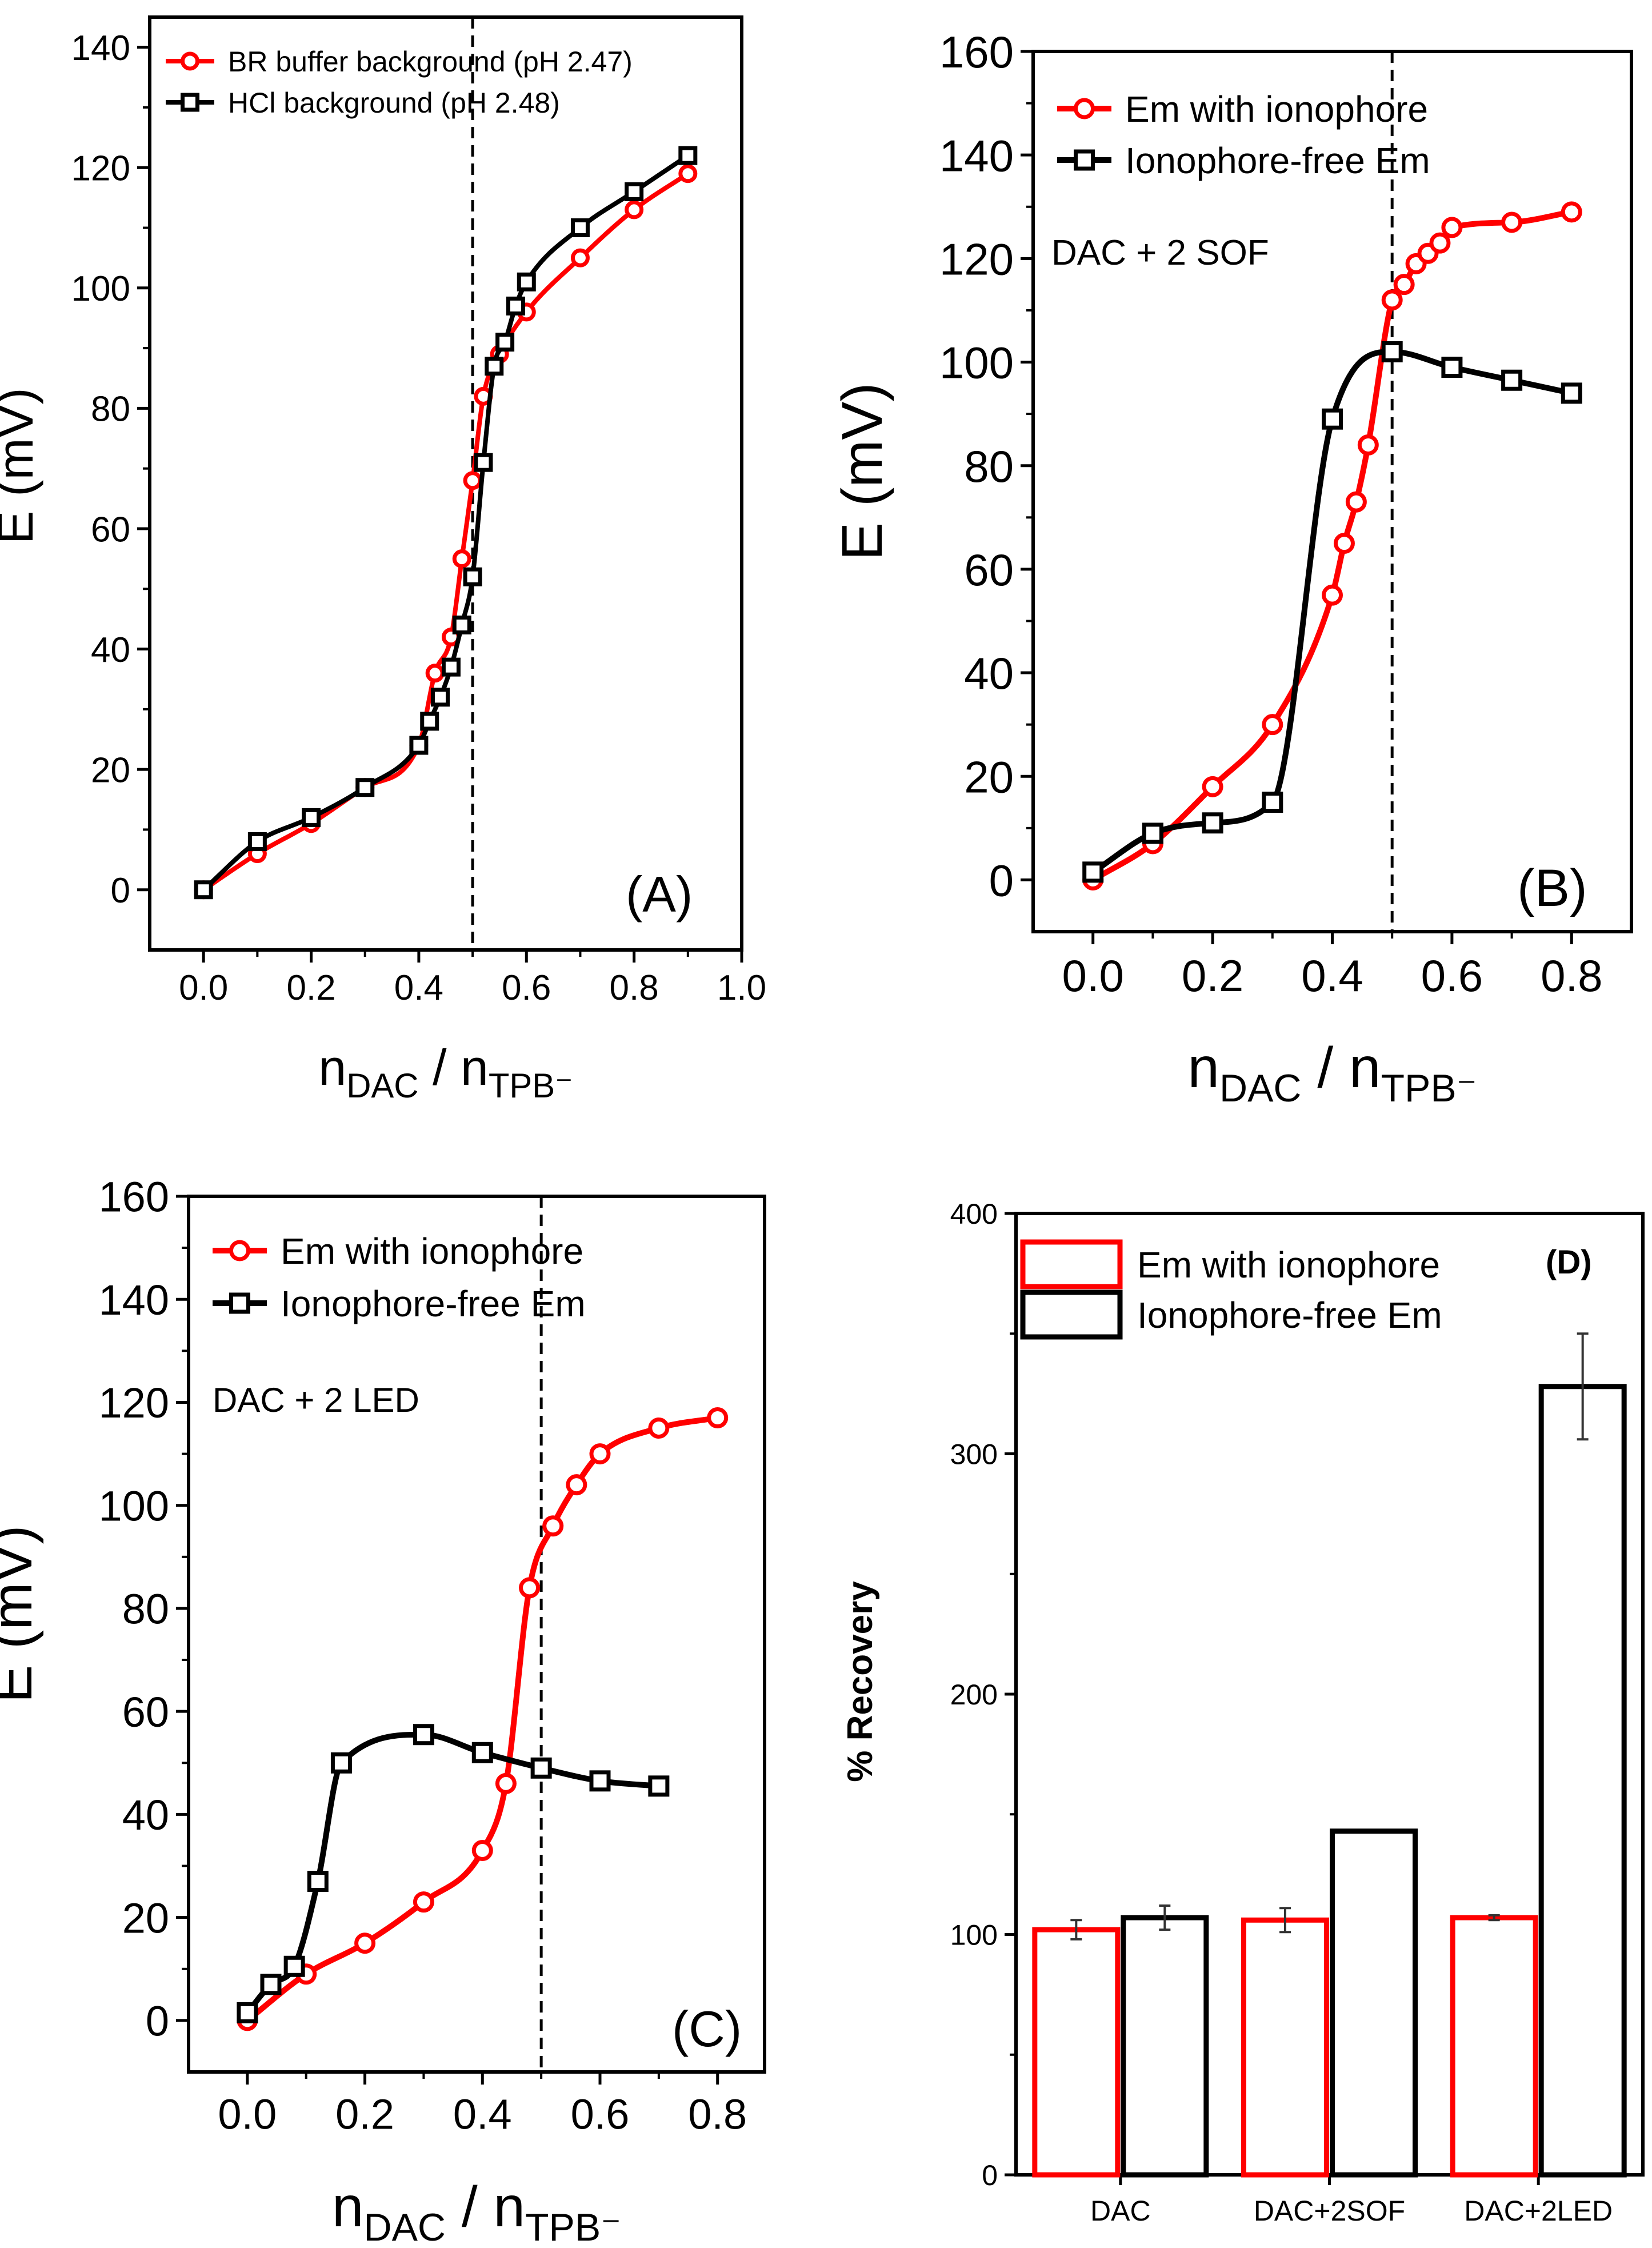  What do you see at coordinates (110, 770) in the screenshot?
I see `y-tick-label: 20` at bounding box center [110, 770].